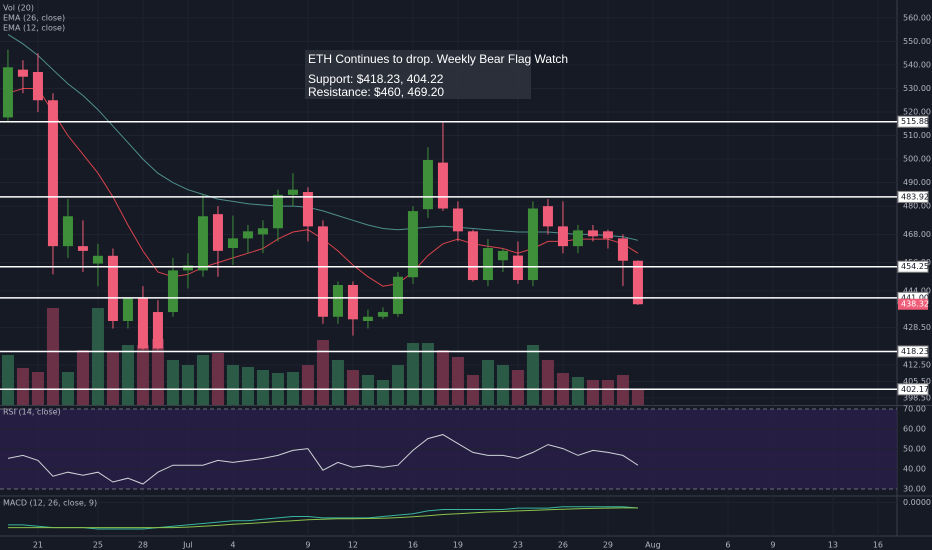 Image resolution: width=932 pixels, height=550 pixels. What do you see at coordinates (914, 409) in the screenshot?
I see `y-tick-label: 70.00` at bounding box center [914, 409].